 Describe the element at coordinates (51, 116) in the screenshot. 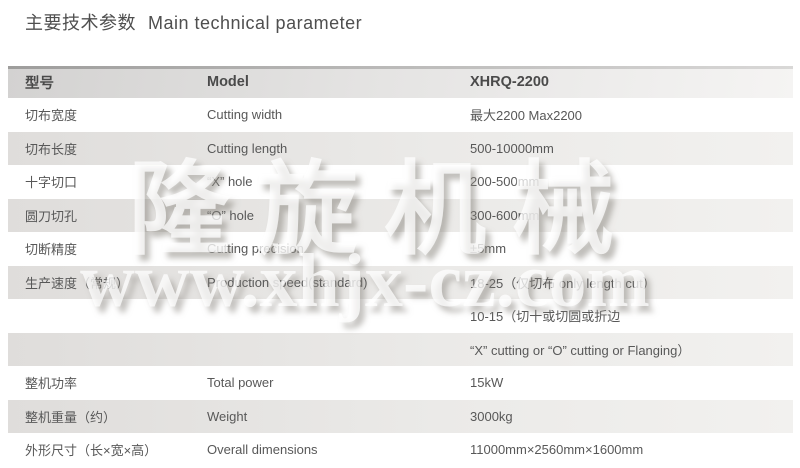

I see `param-name-zh: 切布宽度` at that location.